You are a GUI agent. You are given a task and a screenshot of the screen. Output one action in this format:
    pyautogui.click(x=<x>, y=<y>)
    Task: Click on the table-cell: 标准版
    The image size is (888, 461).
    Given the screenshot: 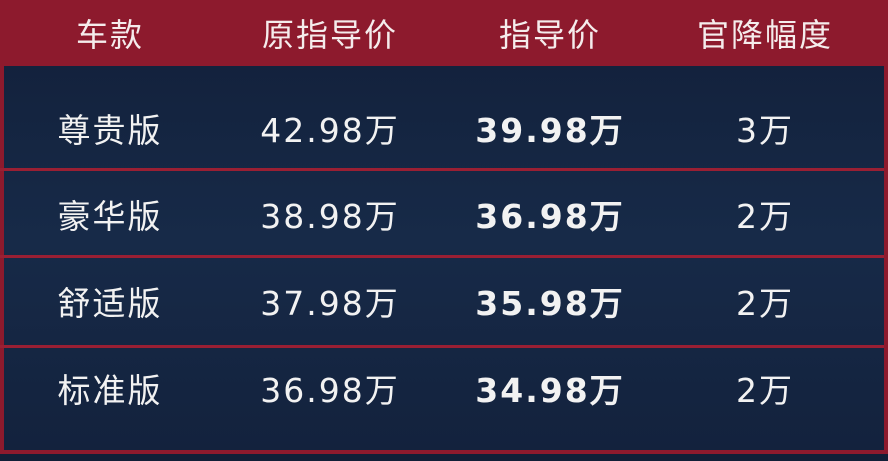 What is the action you would take?
    pyautogui.click(x=110, y=390)
    